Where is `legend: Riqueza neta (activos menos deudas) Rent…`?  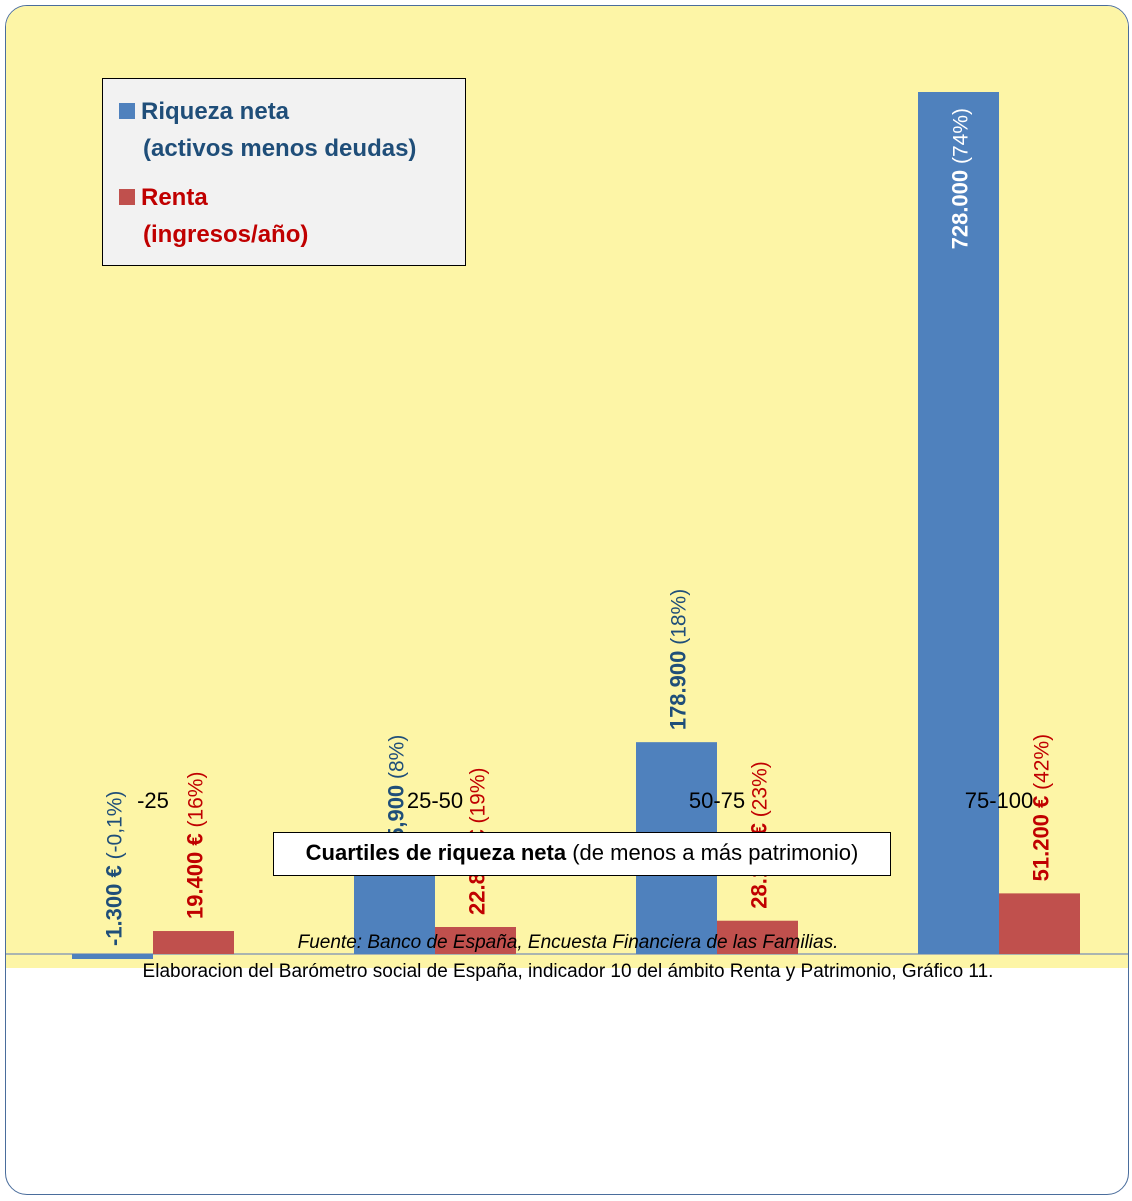
legend: Riqueza neta (activos menos deudas) Rent… is located at coordinates (284, 172).